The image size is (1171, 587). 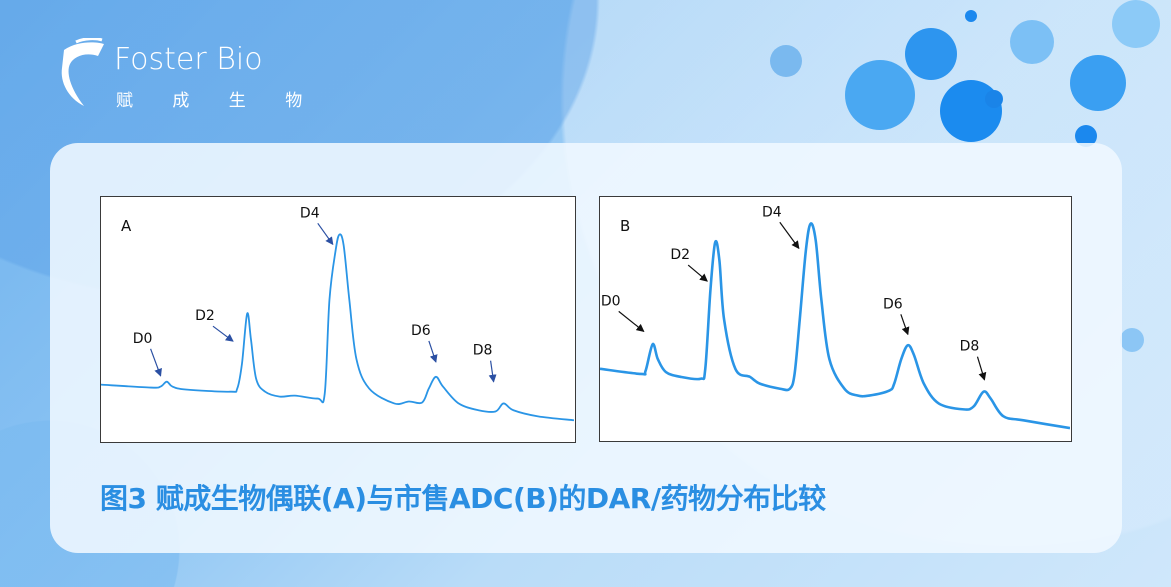 What do you see at coordinates (625, 226) in the screenshot?
I see `panel-label: B` at bounding box center [625, 226].